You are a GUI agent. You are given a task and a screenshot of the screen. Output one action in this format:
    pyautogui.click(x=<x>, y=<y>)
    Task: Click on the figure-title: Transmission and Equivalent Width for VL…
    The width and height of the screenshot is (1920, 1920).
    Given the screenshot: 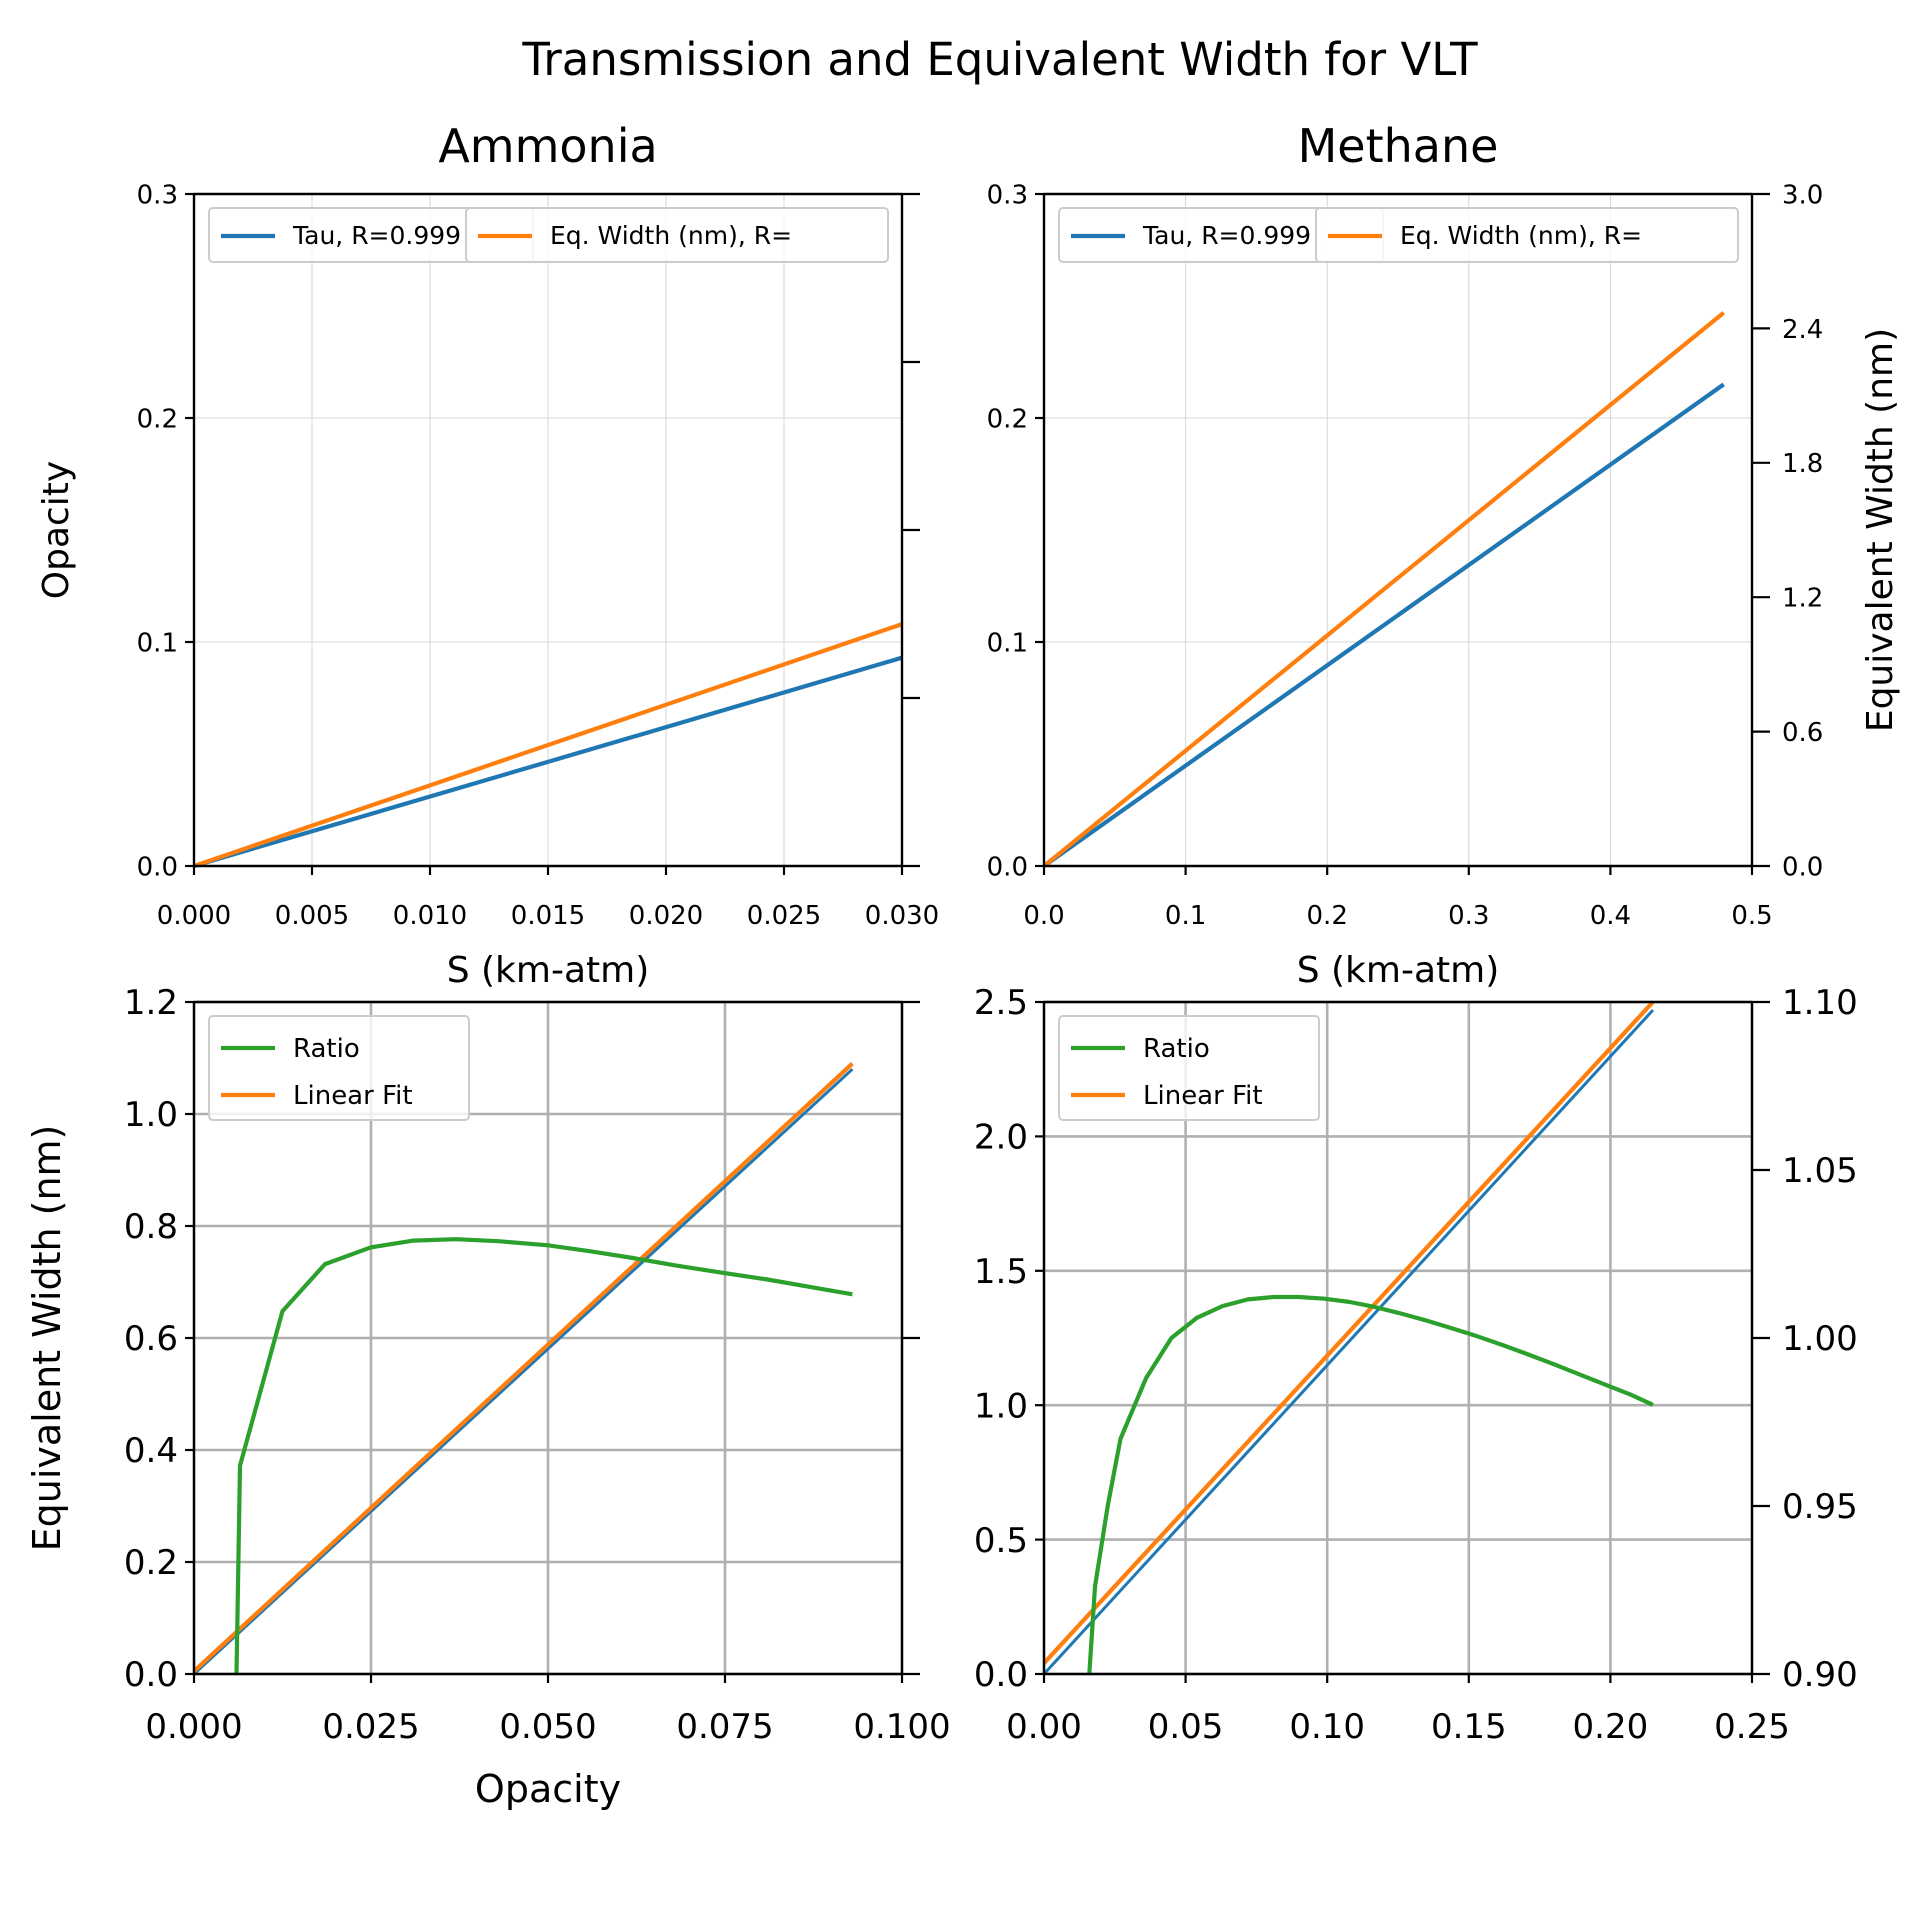 What is the action you would take?
    pyautogui.click(x=999, y=59)
    